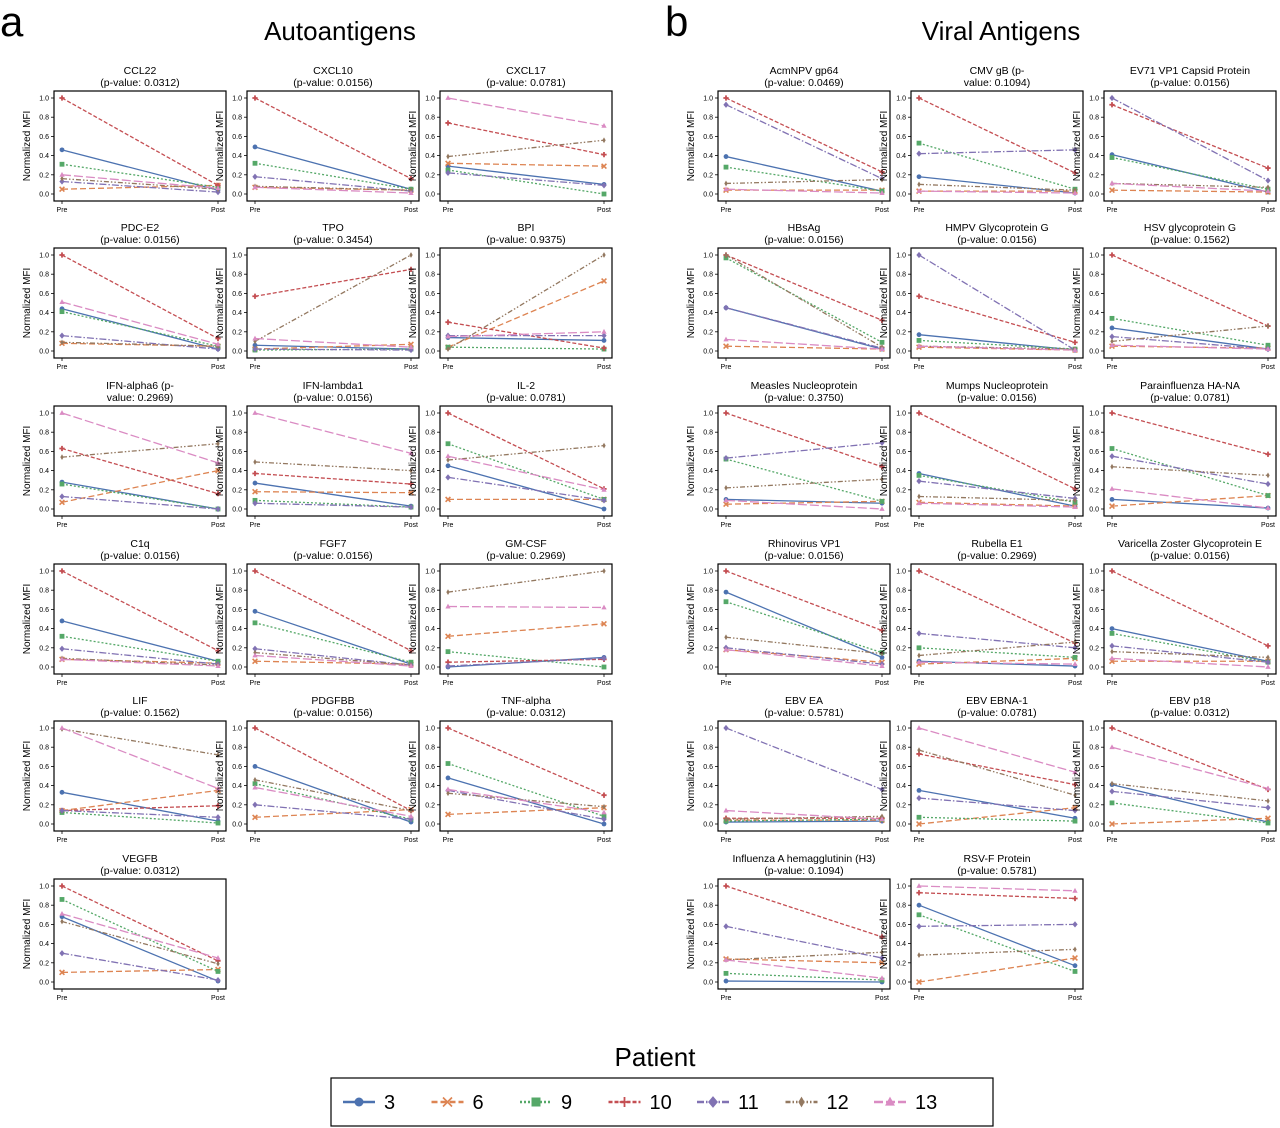 The width and height of the screenshot is (1280, 1128). I want to click on subplot-title: value: 0.1094), so click(997, 83).